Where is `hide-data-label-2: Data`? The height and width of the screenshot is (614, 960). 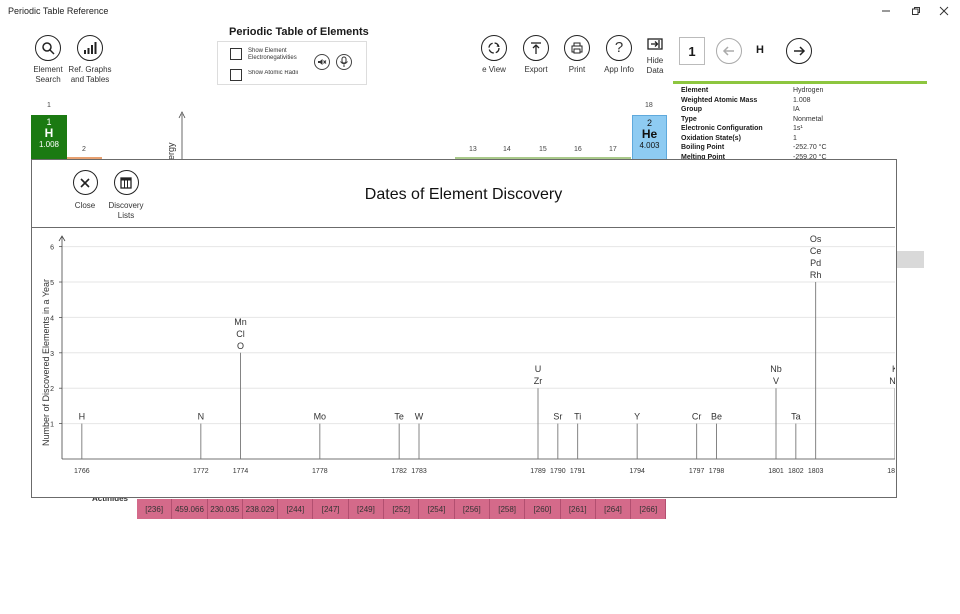 hide-data-label-2: Data is located at coordinates (655, 70).